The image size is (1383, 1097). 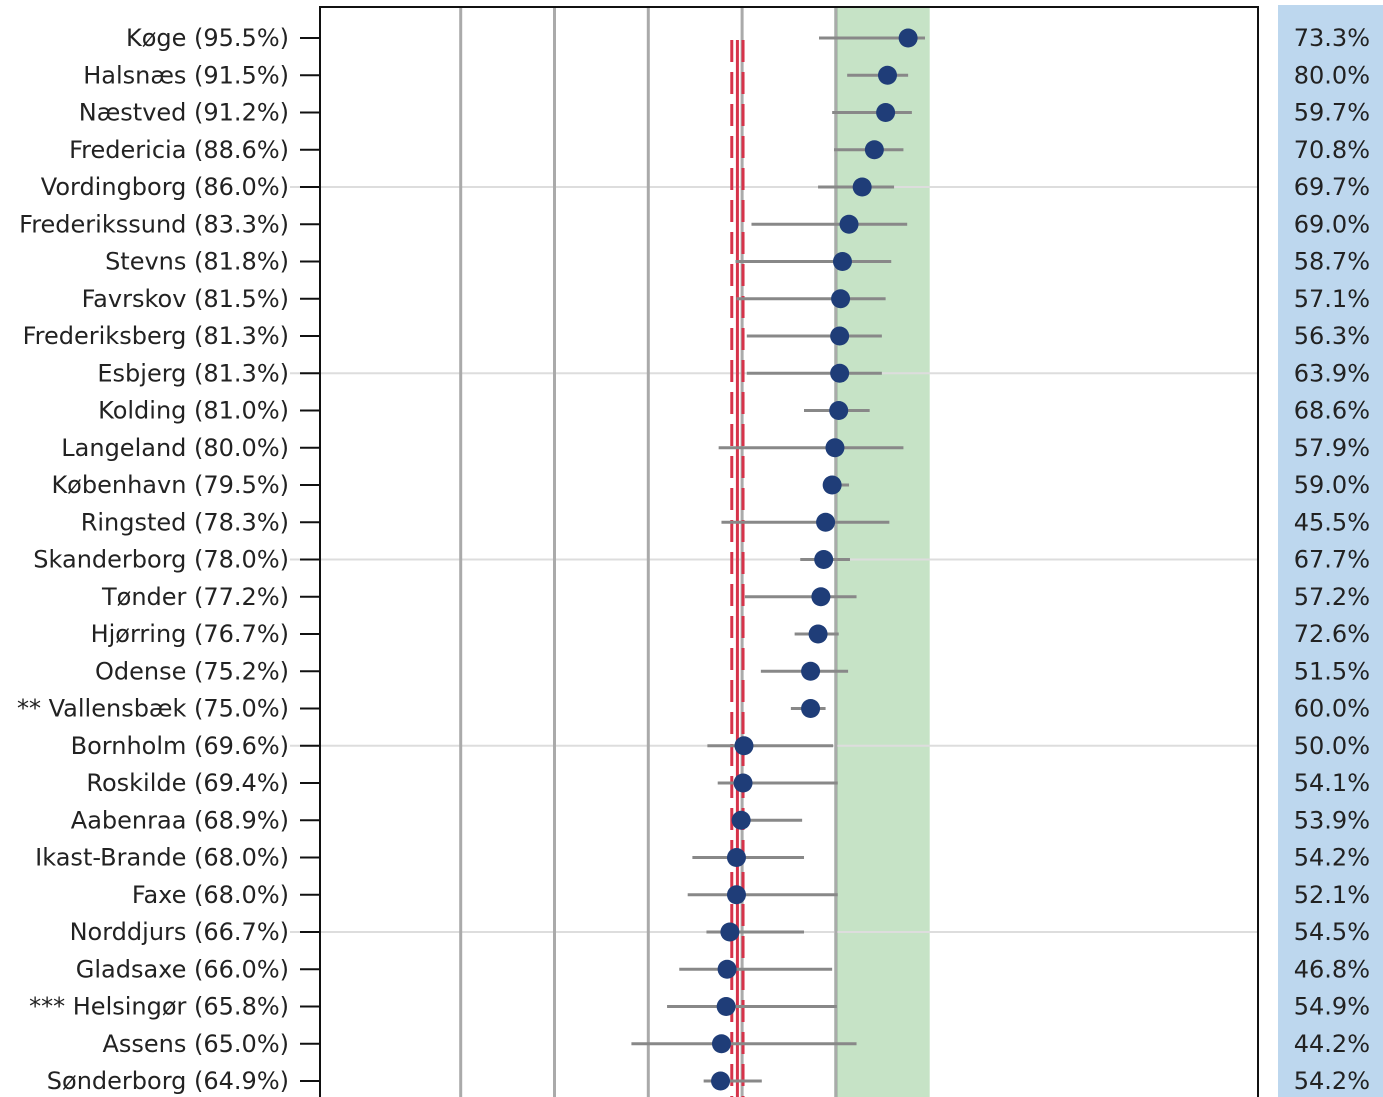 I want to click on category-label: Kolding (81.0%), so click(x=193, y=411).